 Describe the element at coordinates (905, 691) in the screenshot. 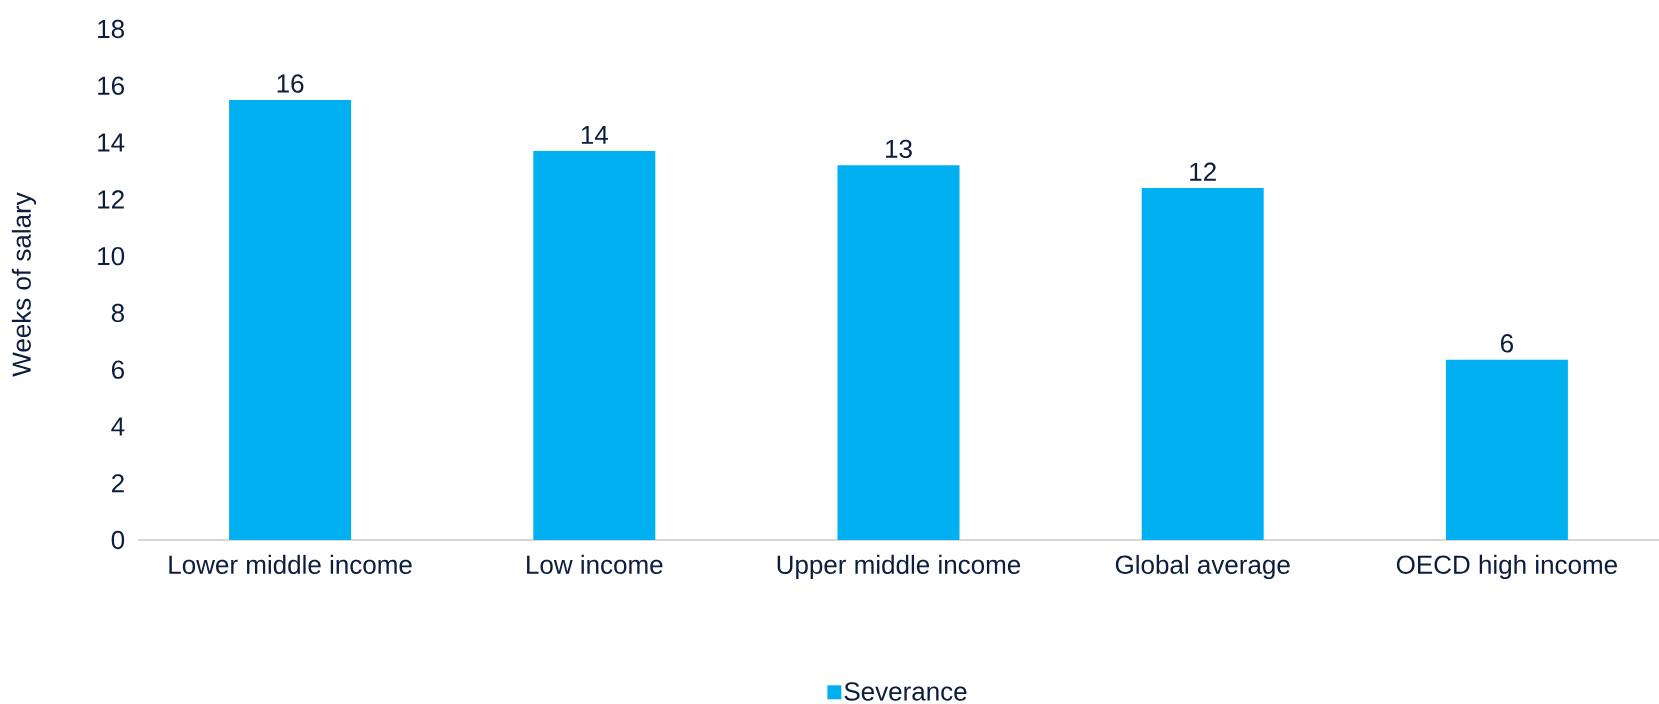

I see `legend-label: Severance` at that location.